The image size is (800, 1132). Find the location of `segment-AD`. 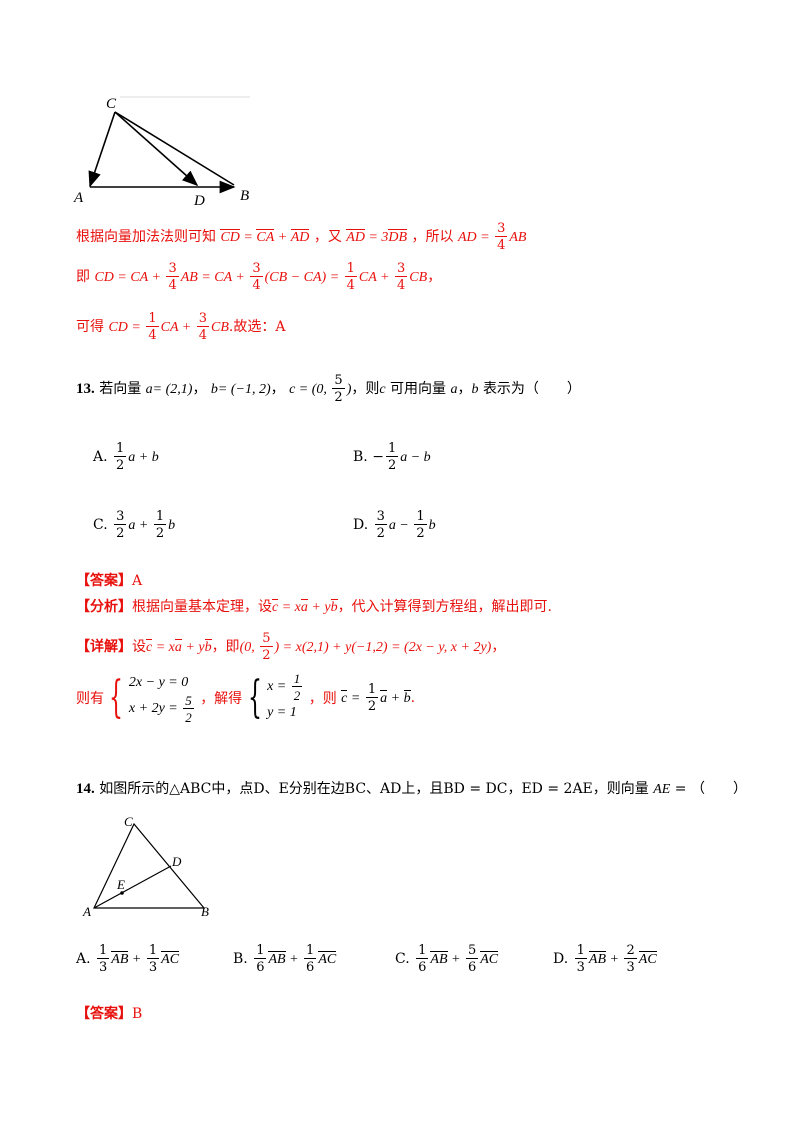

segment-AD is located at coordinates (132, 887).